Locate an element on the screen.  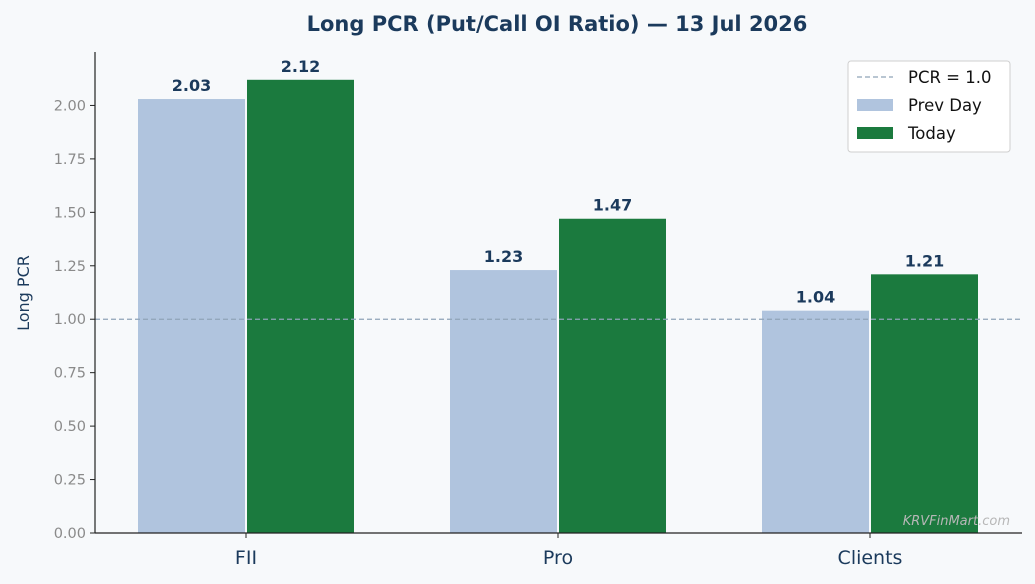
legend-swatch-today is located at coordinates (875, 133).